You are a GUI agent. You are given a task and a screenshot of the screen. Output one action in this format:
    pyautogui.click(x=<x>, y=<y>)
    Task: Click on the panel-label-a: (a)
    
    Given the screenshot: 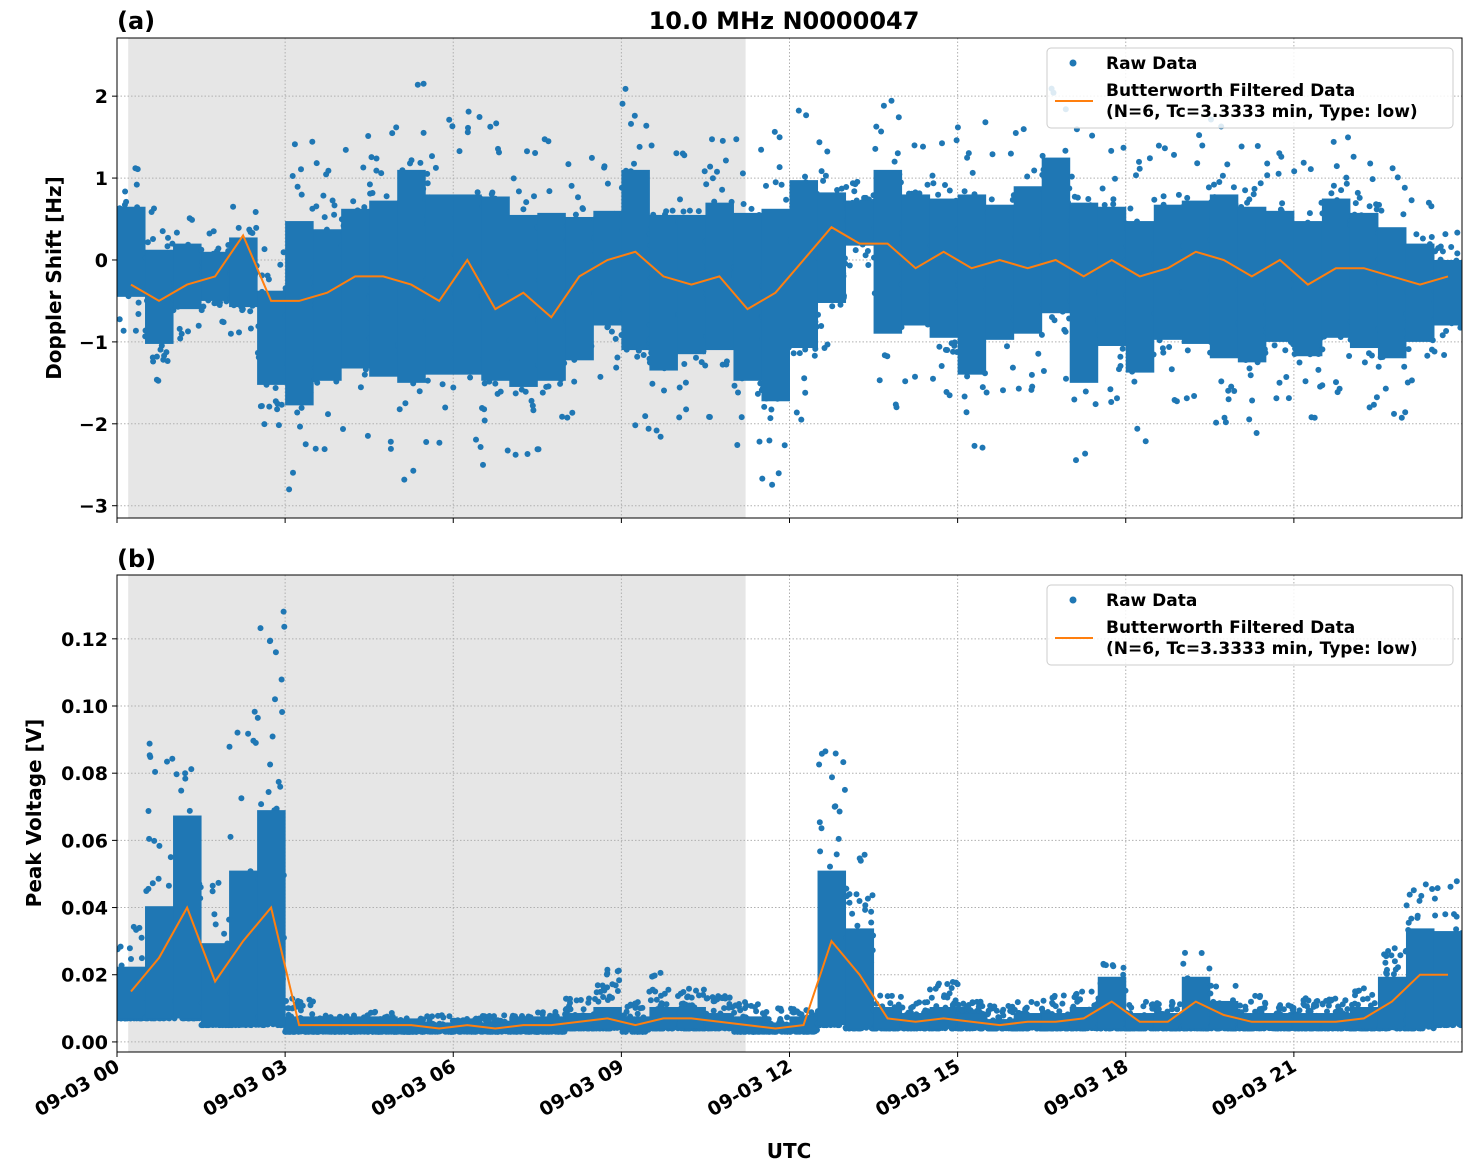 What is the action you would take?
    pyautogui.click(x=136, y=21)
    